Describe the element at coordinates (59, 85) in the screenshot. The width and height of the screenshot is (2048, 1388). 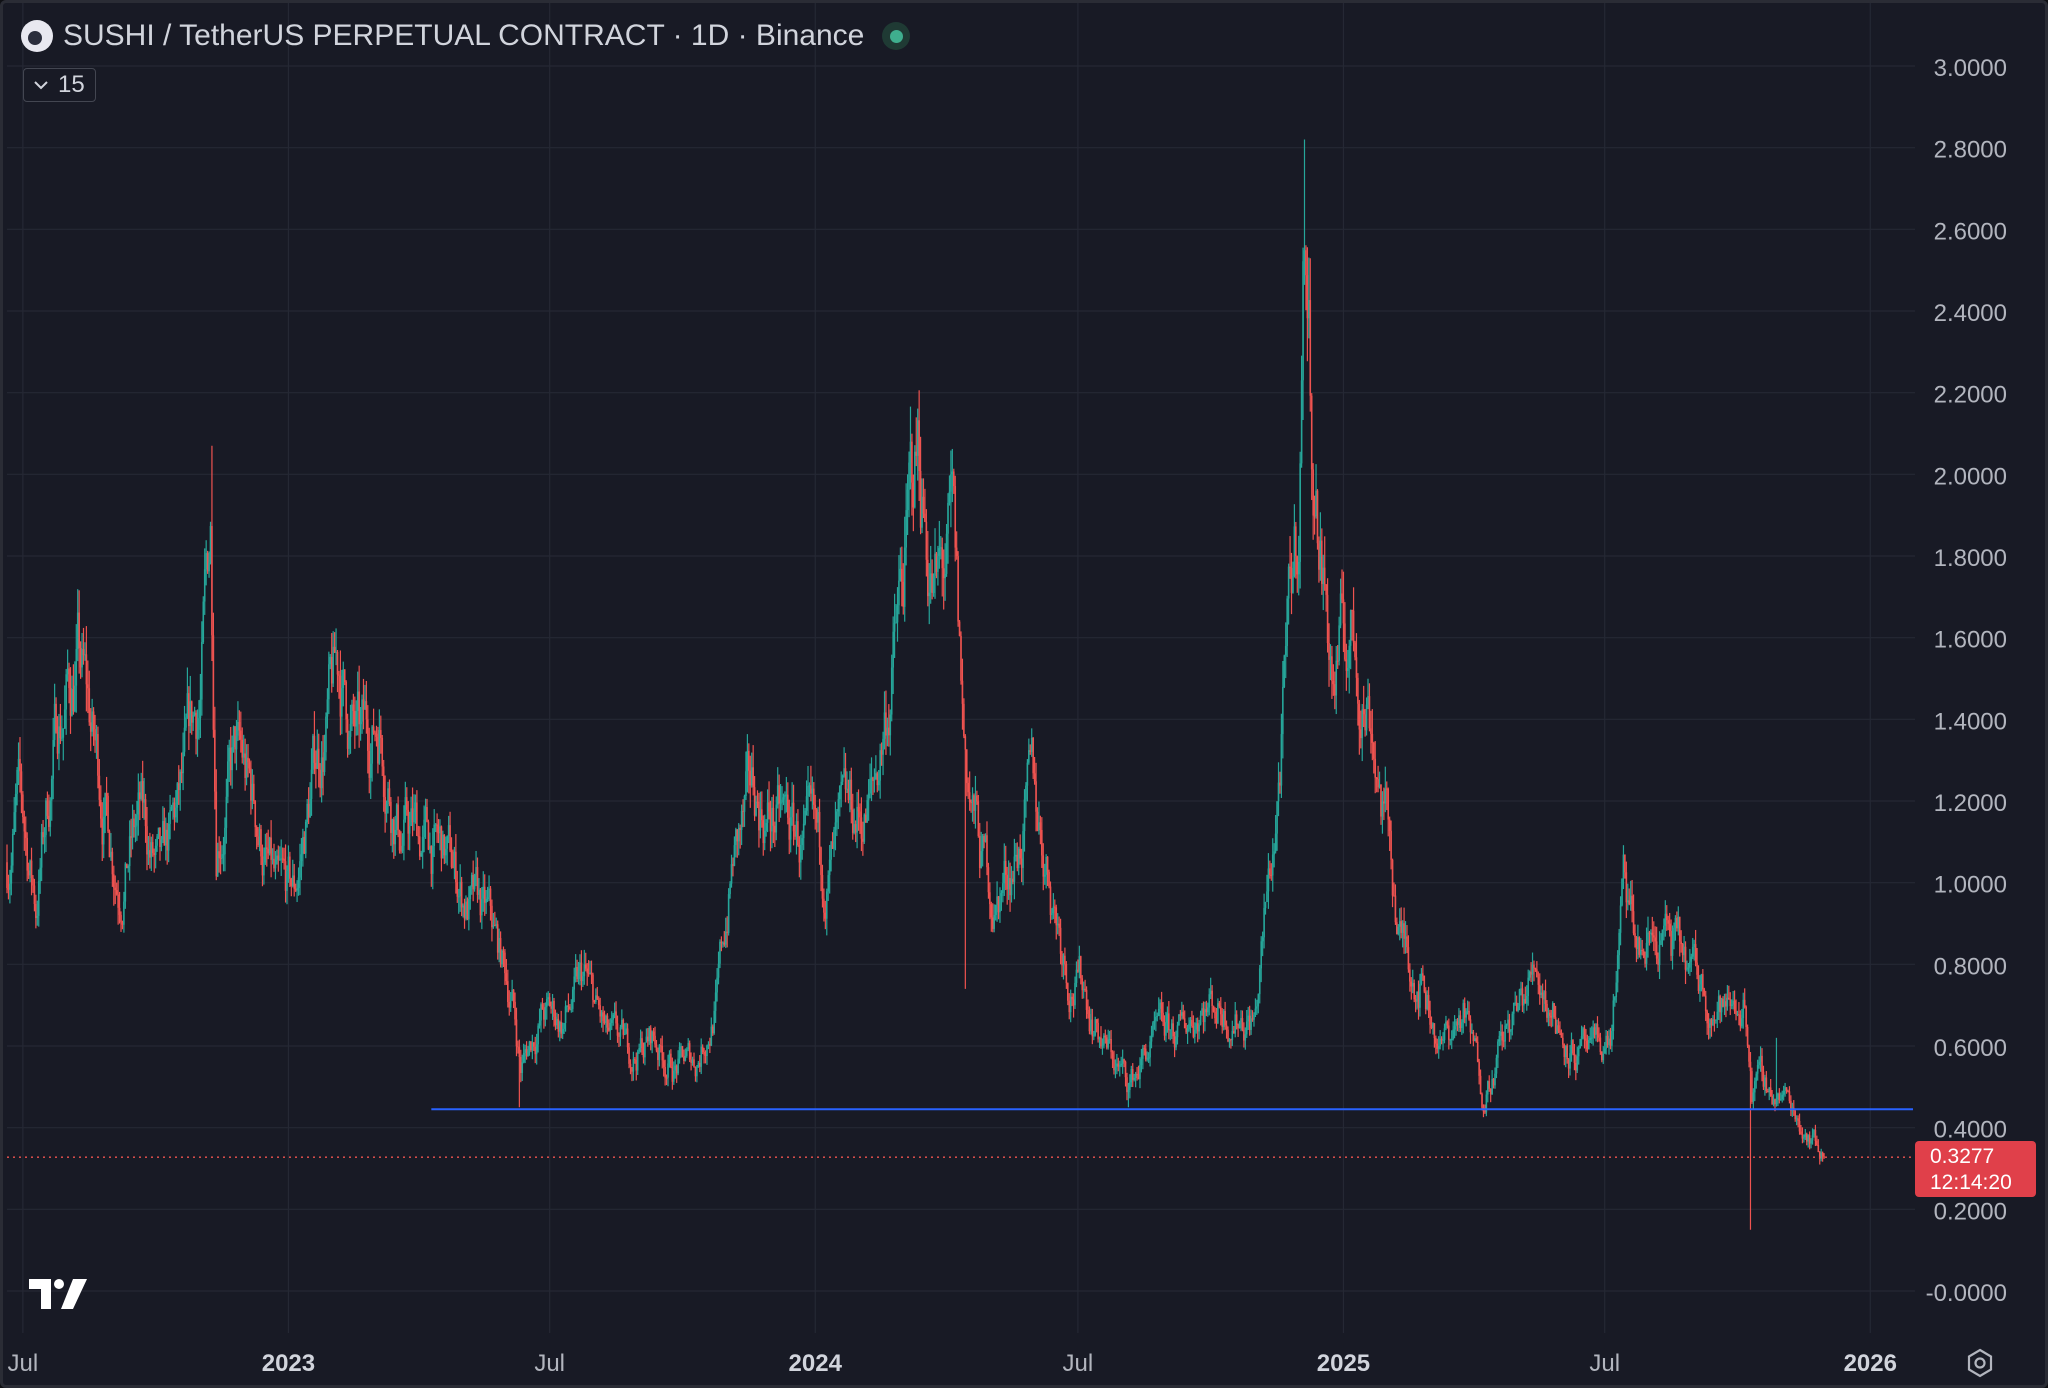
I see `indicators-toggle-button: 15` at that location.